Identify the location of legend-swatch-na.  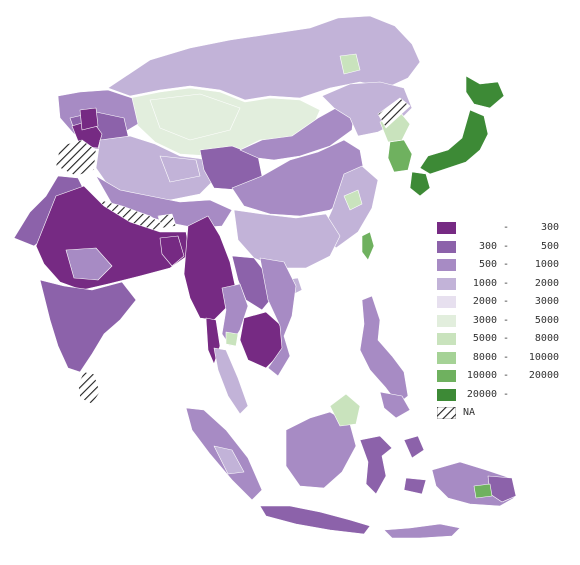
(446, 413).